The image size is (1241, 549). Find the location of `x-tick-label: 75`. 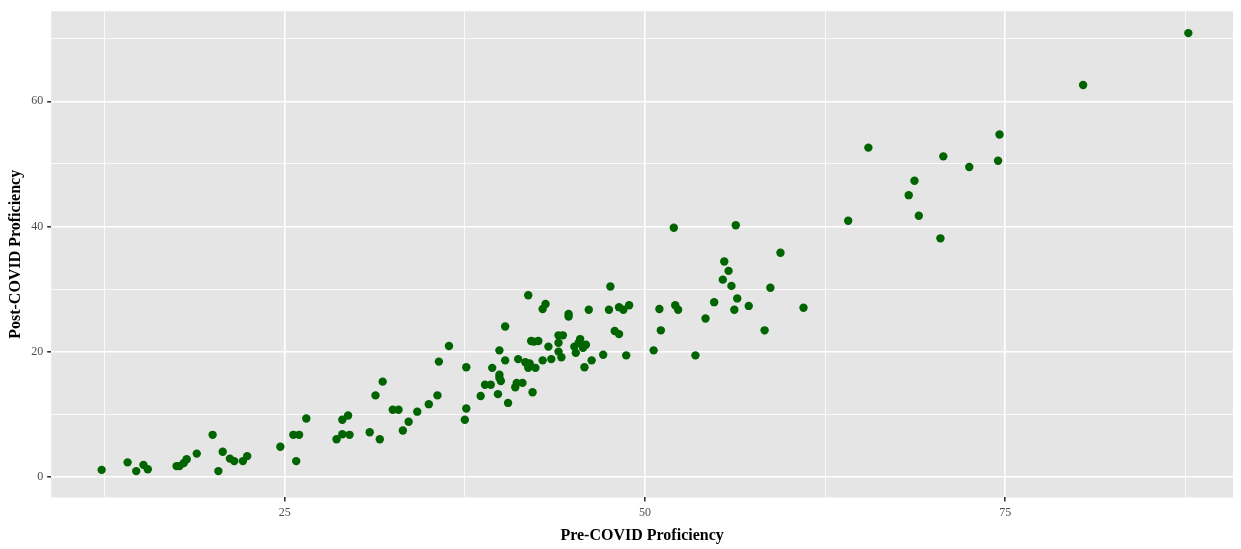

x-tick-label: 75 is located at coordinates (1005, 511).